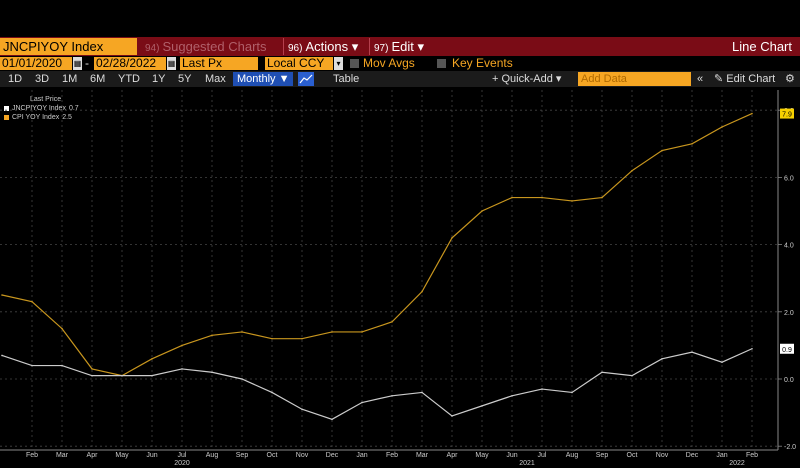 The height and width of the screenshot is (468, 800). I want to click on start-calendar-icon: ▦, so click(77, 63).